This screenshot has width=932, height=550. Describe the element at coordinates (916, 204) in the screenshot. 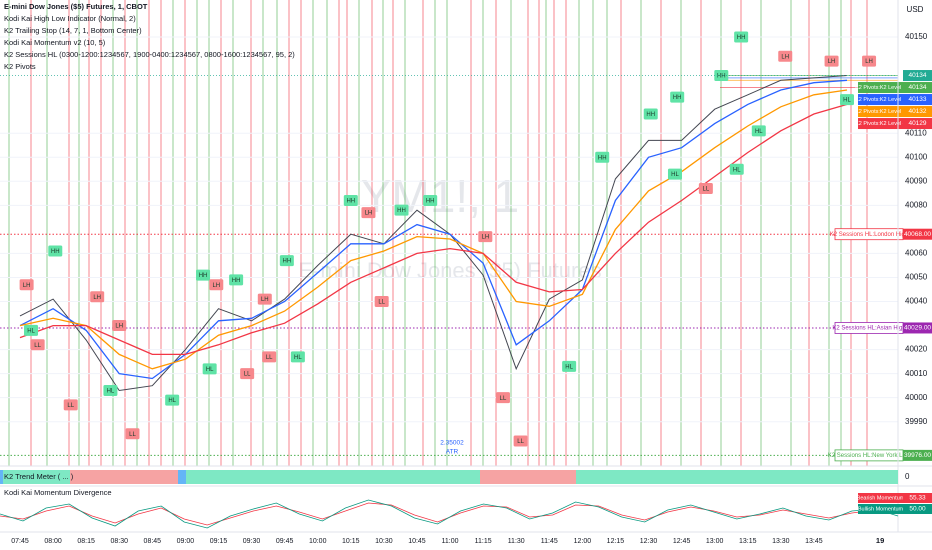

I see `y-tick-label: 40080` at that location.